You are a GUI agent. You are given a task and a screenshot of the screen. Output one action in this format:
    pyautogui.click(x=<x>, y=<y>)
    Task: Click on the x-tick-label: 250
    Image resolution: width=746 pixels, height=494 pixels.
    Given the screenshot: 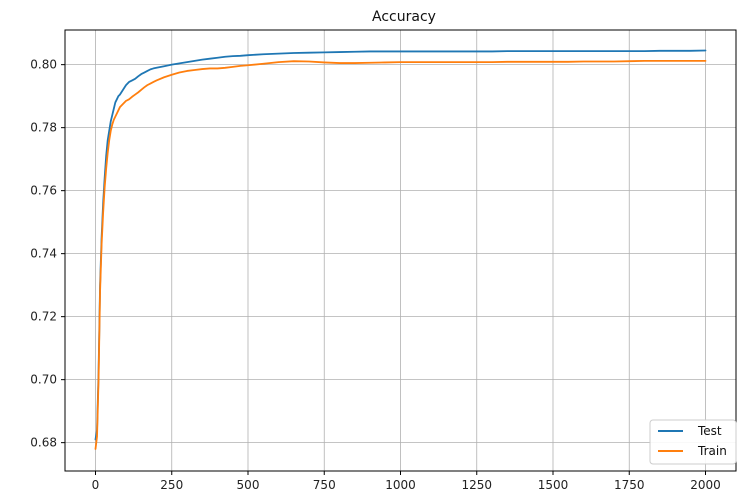 What is the action you would take?
    pyautogui.click(x=171, y=485)
    